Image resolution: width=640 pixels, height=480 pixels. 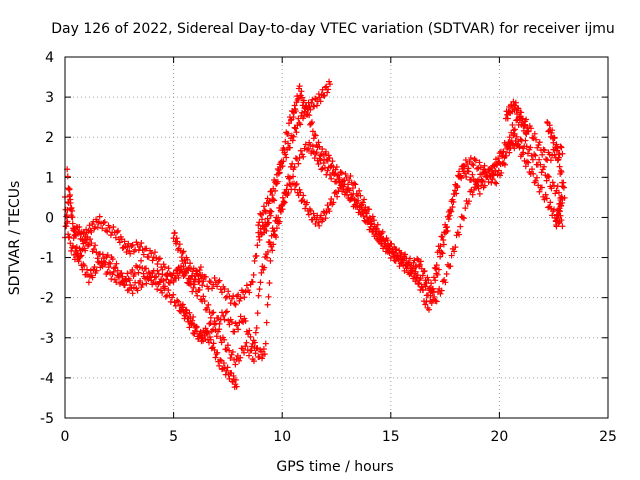 I want to click on y-tick-label: -2, so click(x=47, y=299).